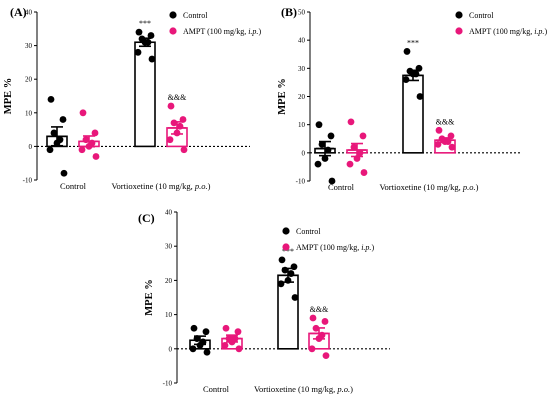 This screenshot has width=550, height=407. Describe the element at coordinates (146, 218) in the screenshot. I see `panel-label: (C)` at that location.